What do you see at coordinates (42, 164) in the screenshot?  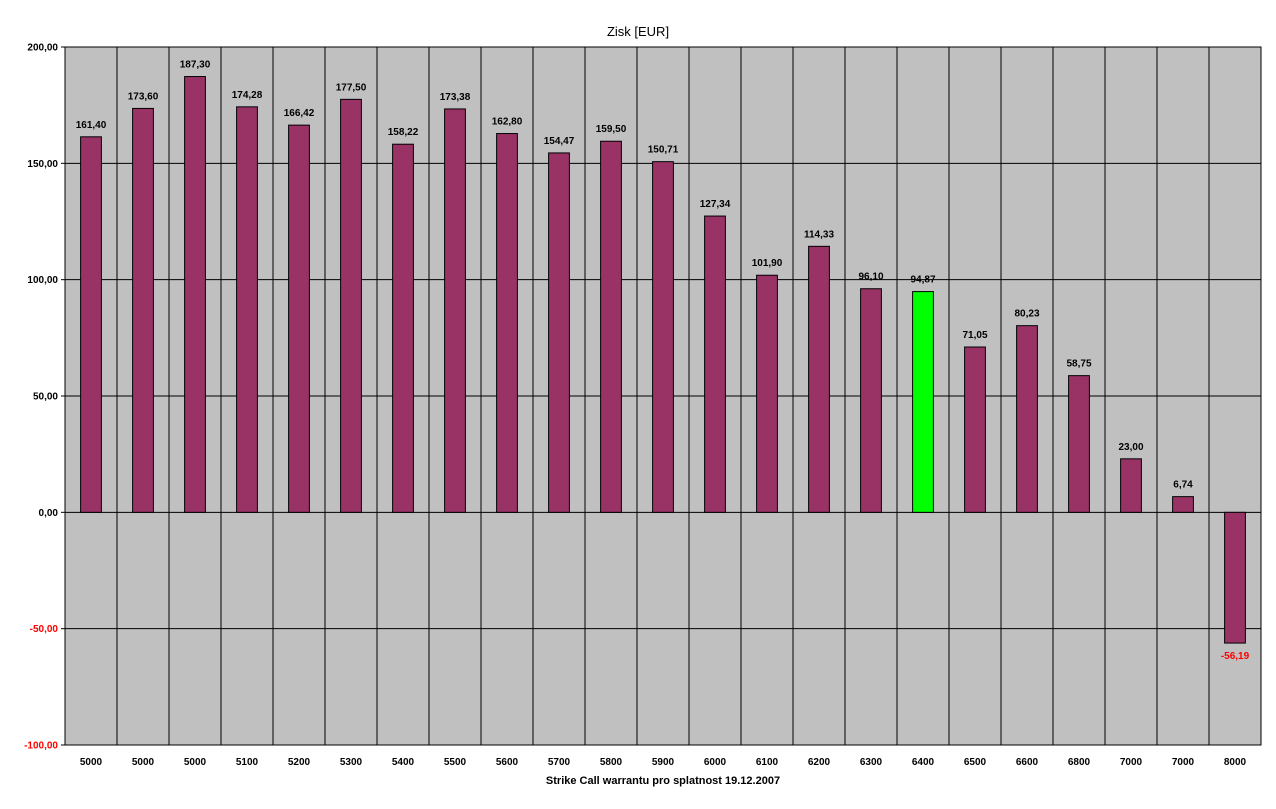 I see `y-tick-label: 150,00` at bounding box center [42, 164].